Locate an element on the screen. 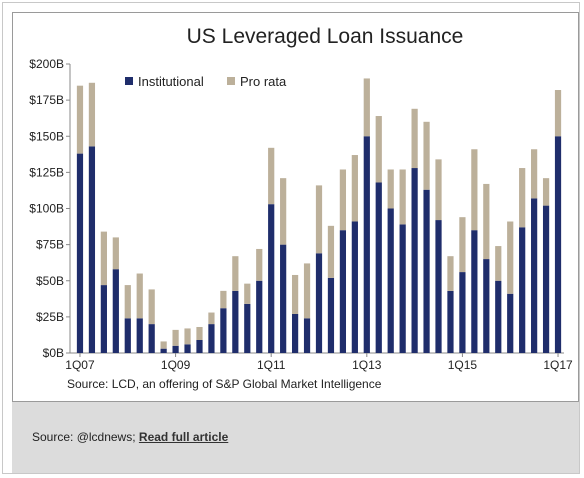 Image resolution: width=584 pixels, height=478 pixels. footer-text: Source: @lcdnews; Read full article is located at coordinates (130, 437).